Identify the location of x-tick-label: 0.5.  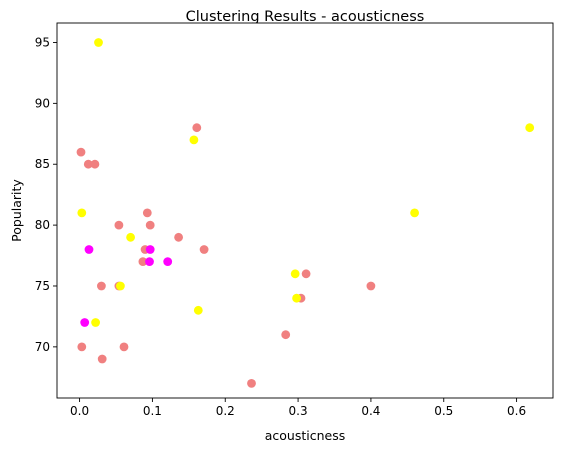
(443, 411).